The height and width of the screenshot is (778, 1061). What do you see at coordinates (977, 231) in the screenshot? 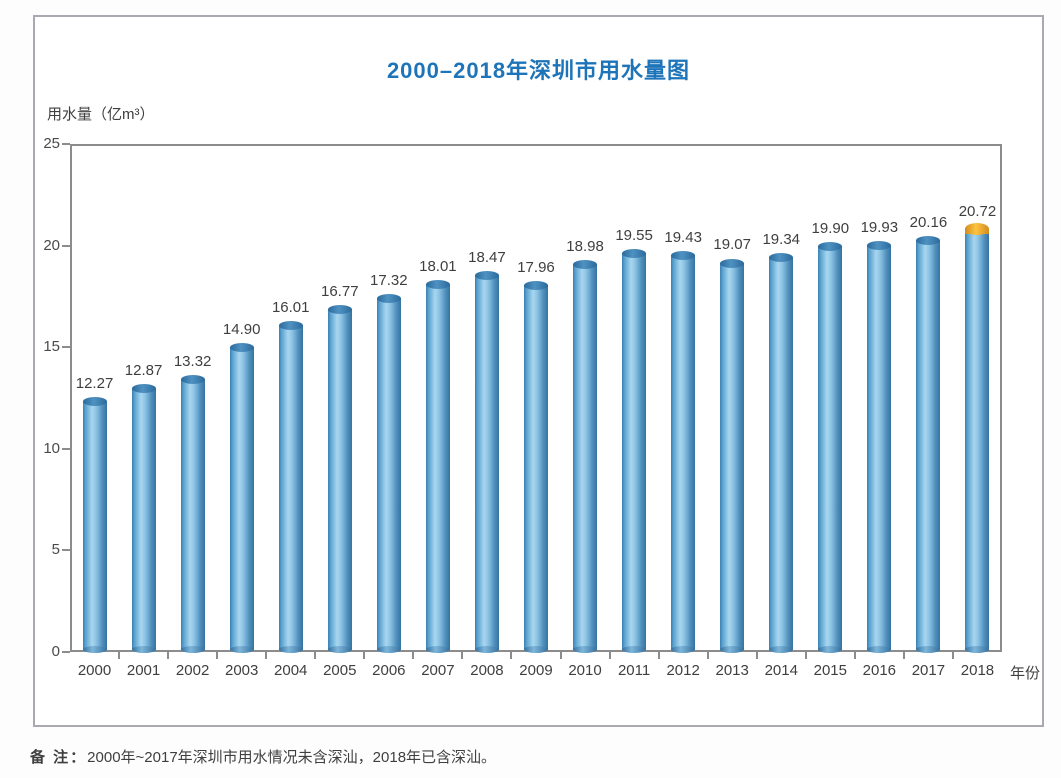
I see `highlight-cap-band` at bounding box center [977, 231].